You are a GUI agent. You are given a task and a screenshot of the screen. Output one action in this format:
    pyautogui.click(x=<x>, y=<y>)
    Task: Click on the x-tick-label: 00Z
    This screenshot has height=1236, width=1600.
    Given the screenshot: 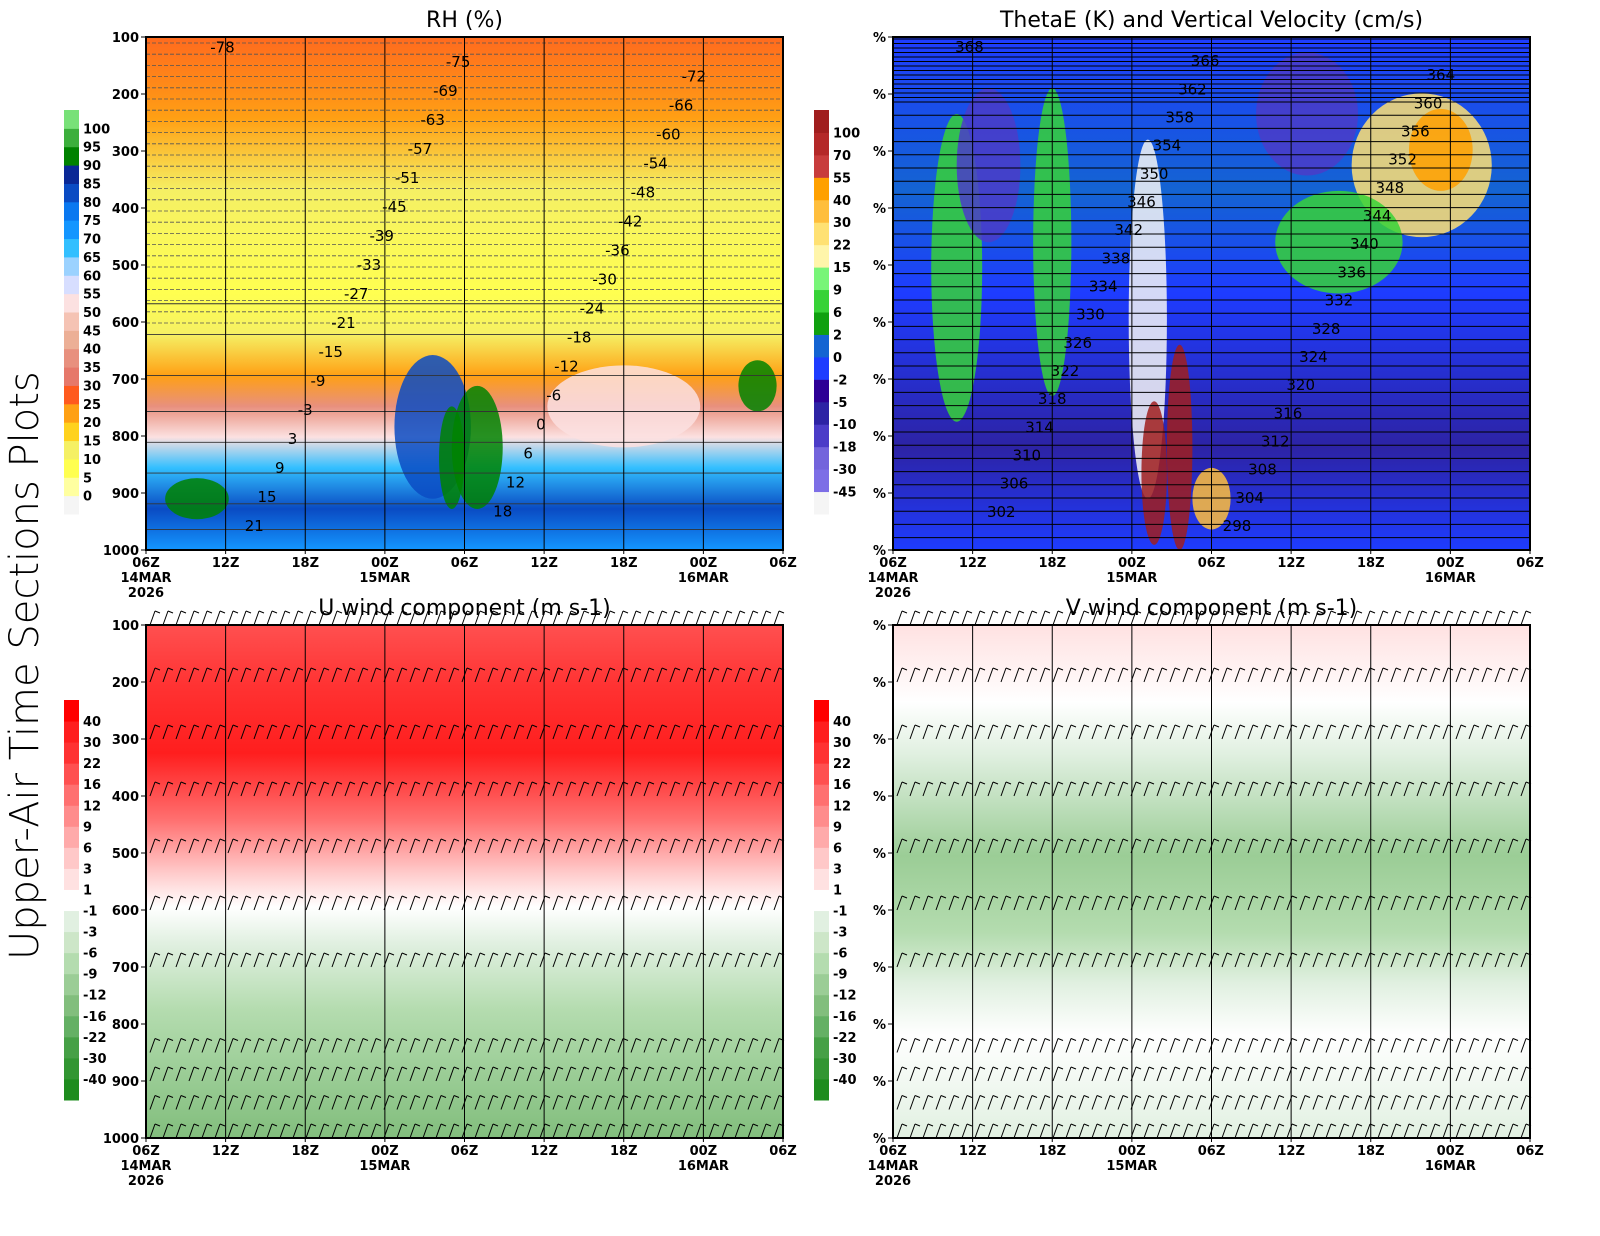 What is the action you would take?
    pyautogui.click(x=1132, y=563)
    